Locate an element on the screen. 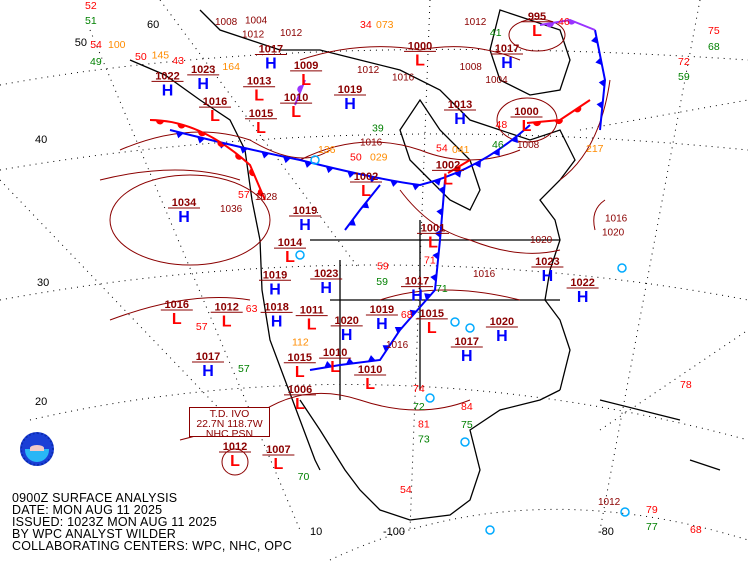  center-pressure-value: 1034 is located at coordinates (184, 203).